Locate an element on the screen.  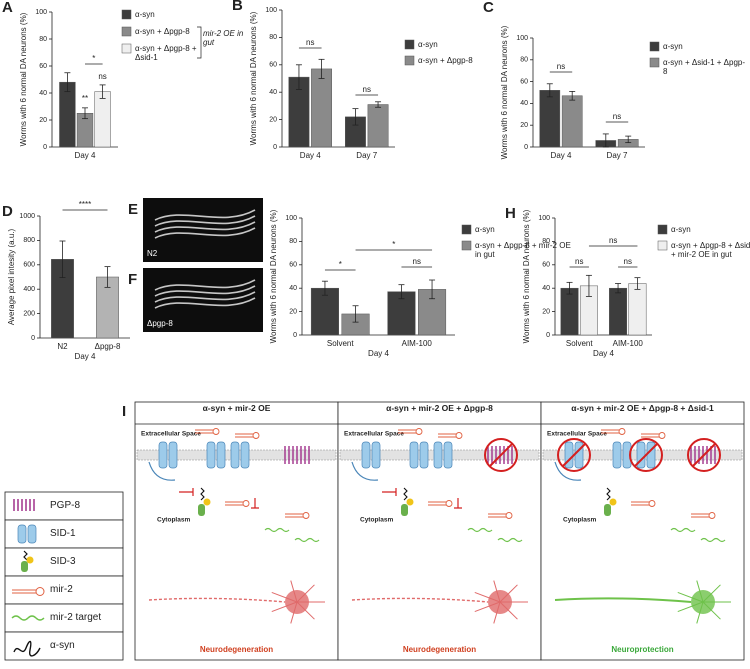
x-axis-label: Day 4 is located at coordinates (603, 353).